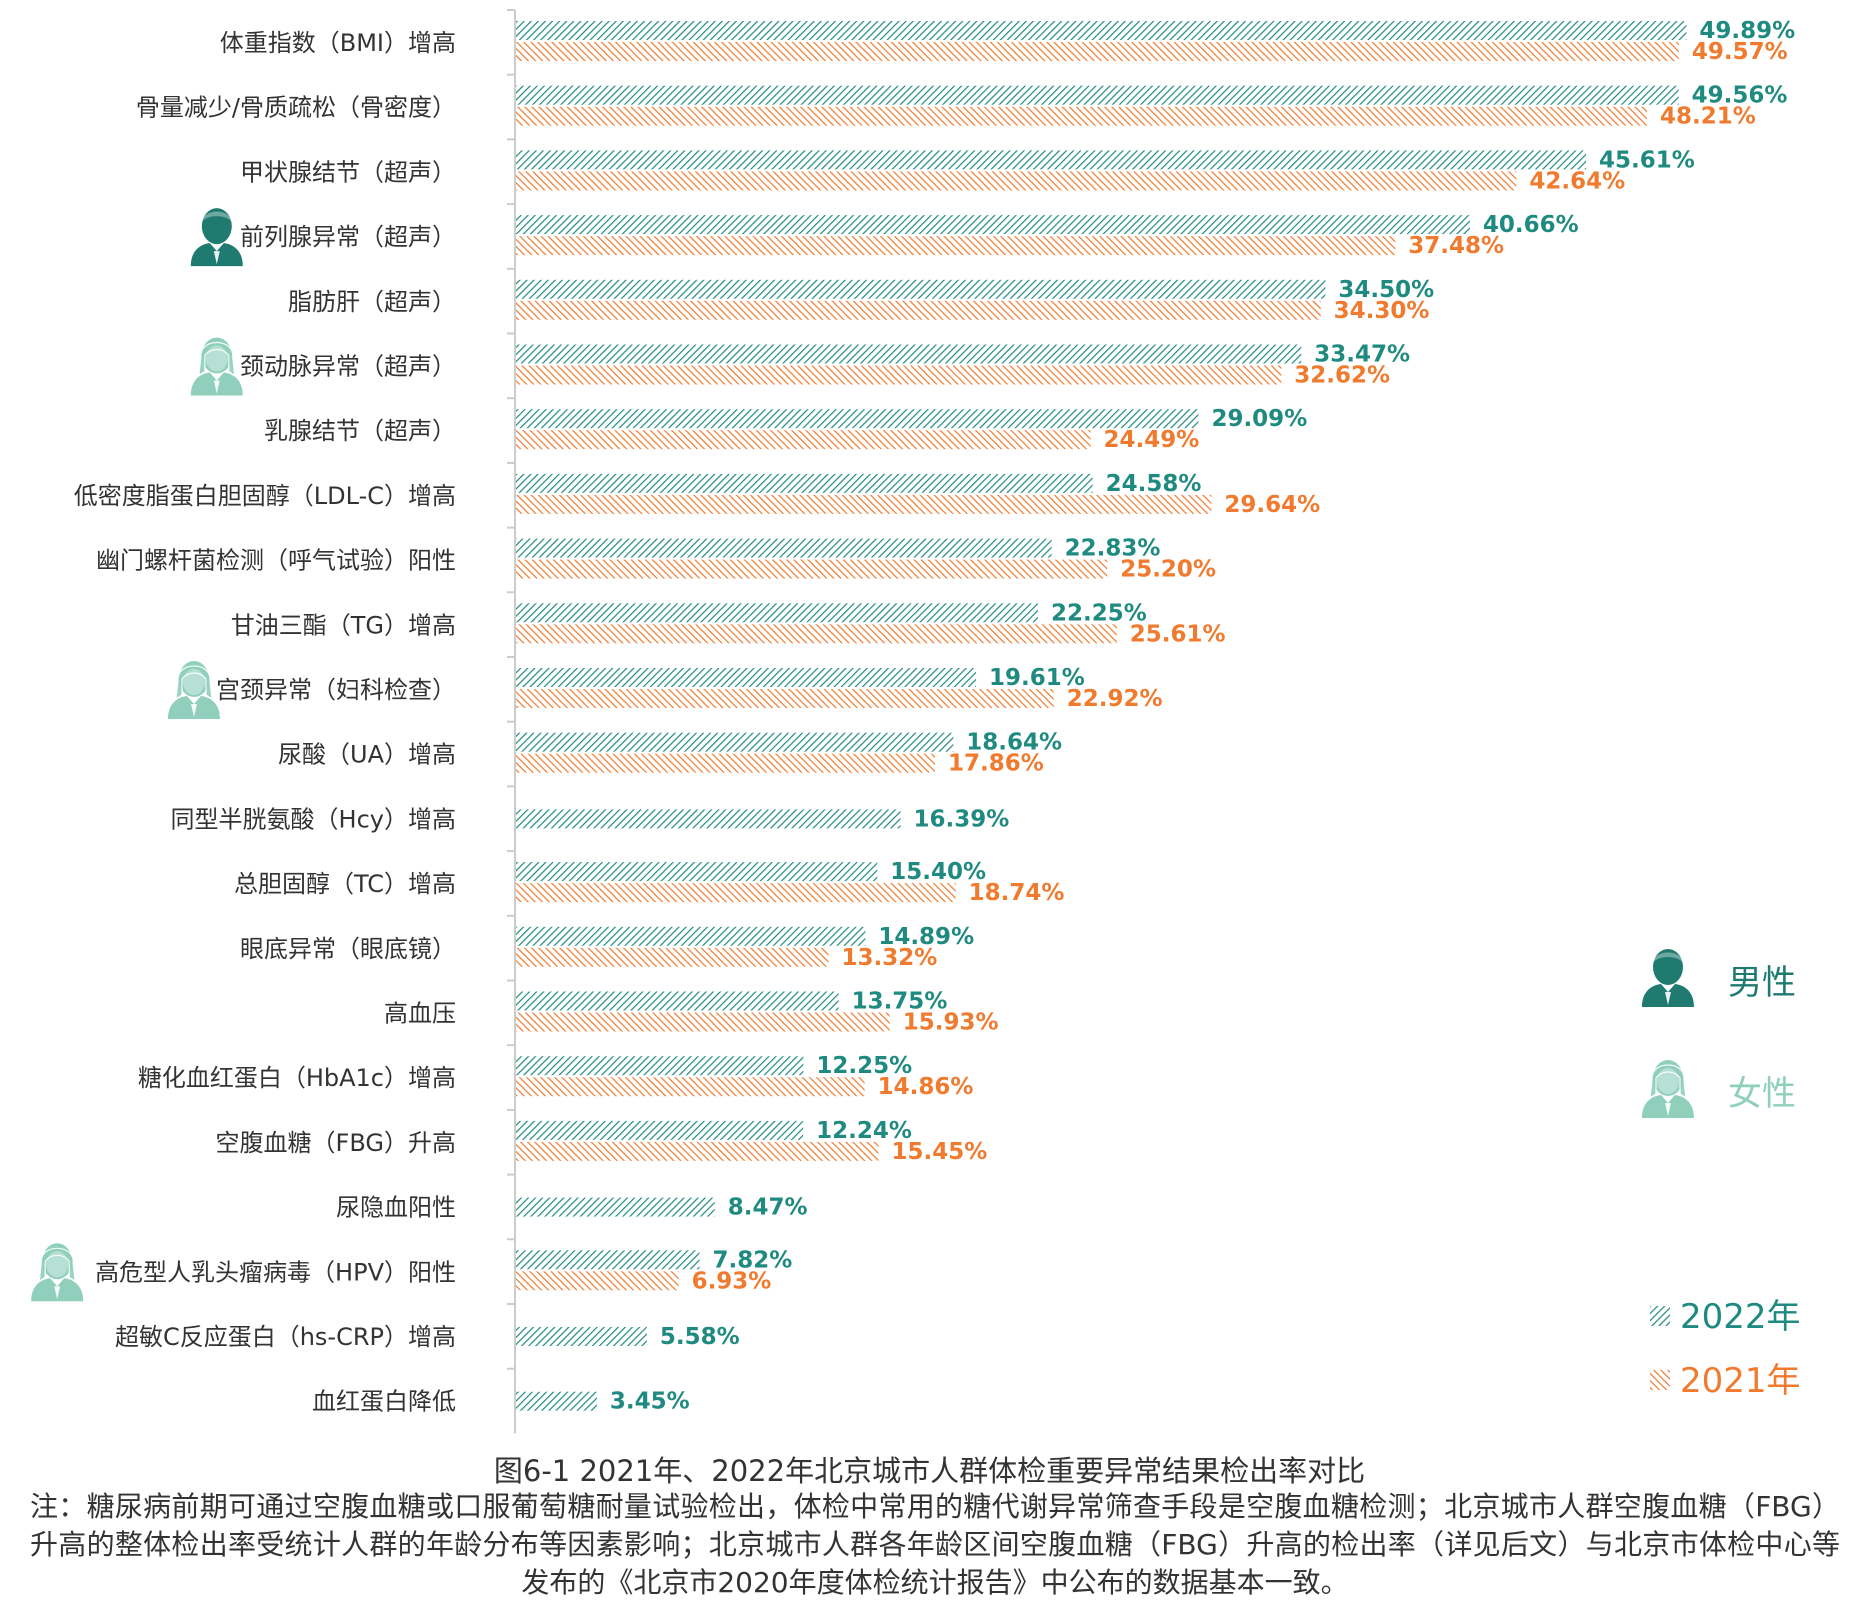  I want to click on legend-2021-label: 2021年, so click(1740, 1381).